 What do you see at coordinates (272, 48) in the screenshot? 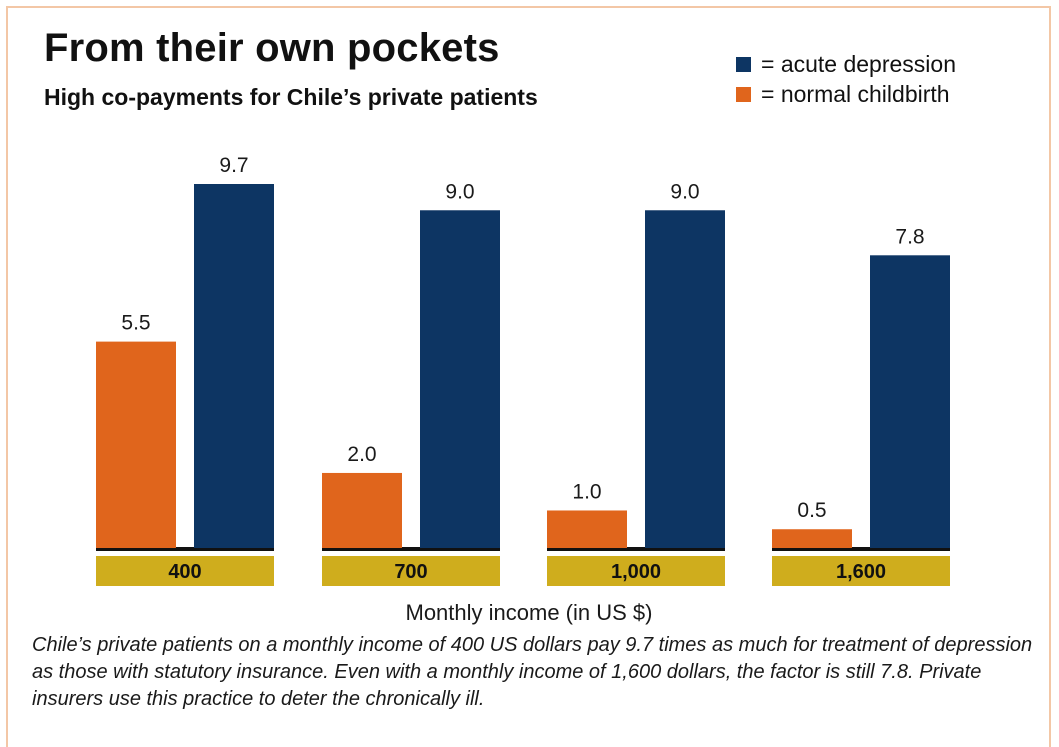
I see `chart-title: From their own pockets` at bounding box center [272, 48].